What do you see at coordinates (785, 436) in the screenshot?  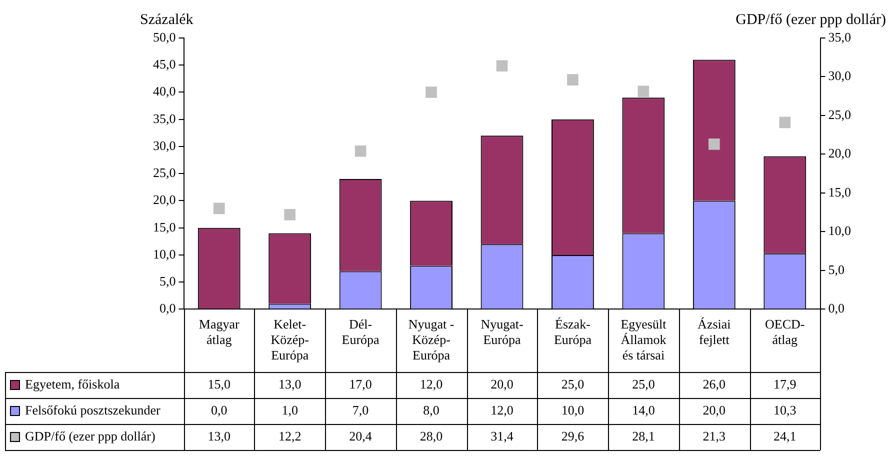 I see `data-label: 24,1` at bounding box center [785, 436].